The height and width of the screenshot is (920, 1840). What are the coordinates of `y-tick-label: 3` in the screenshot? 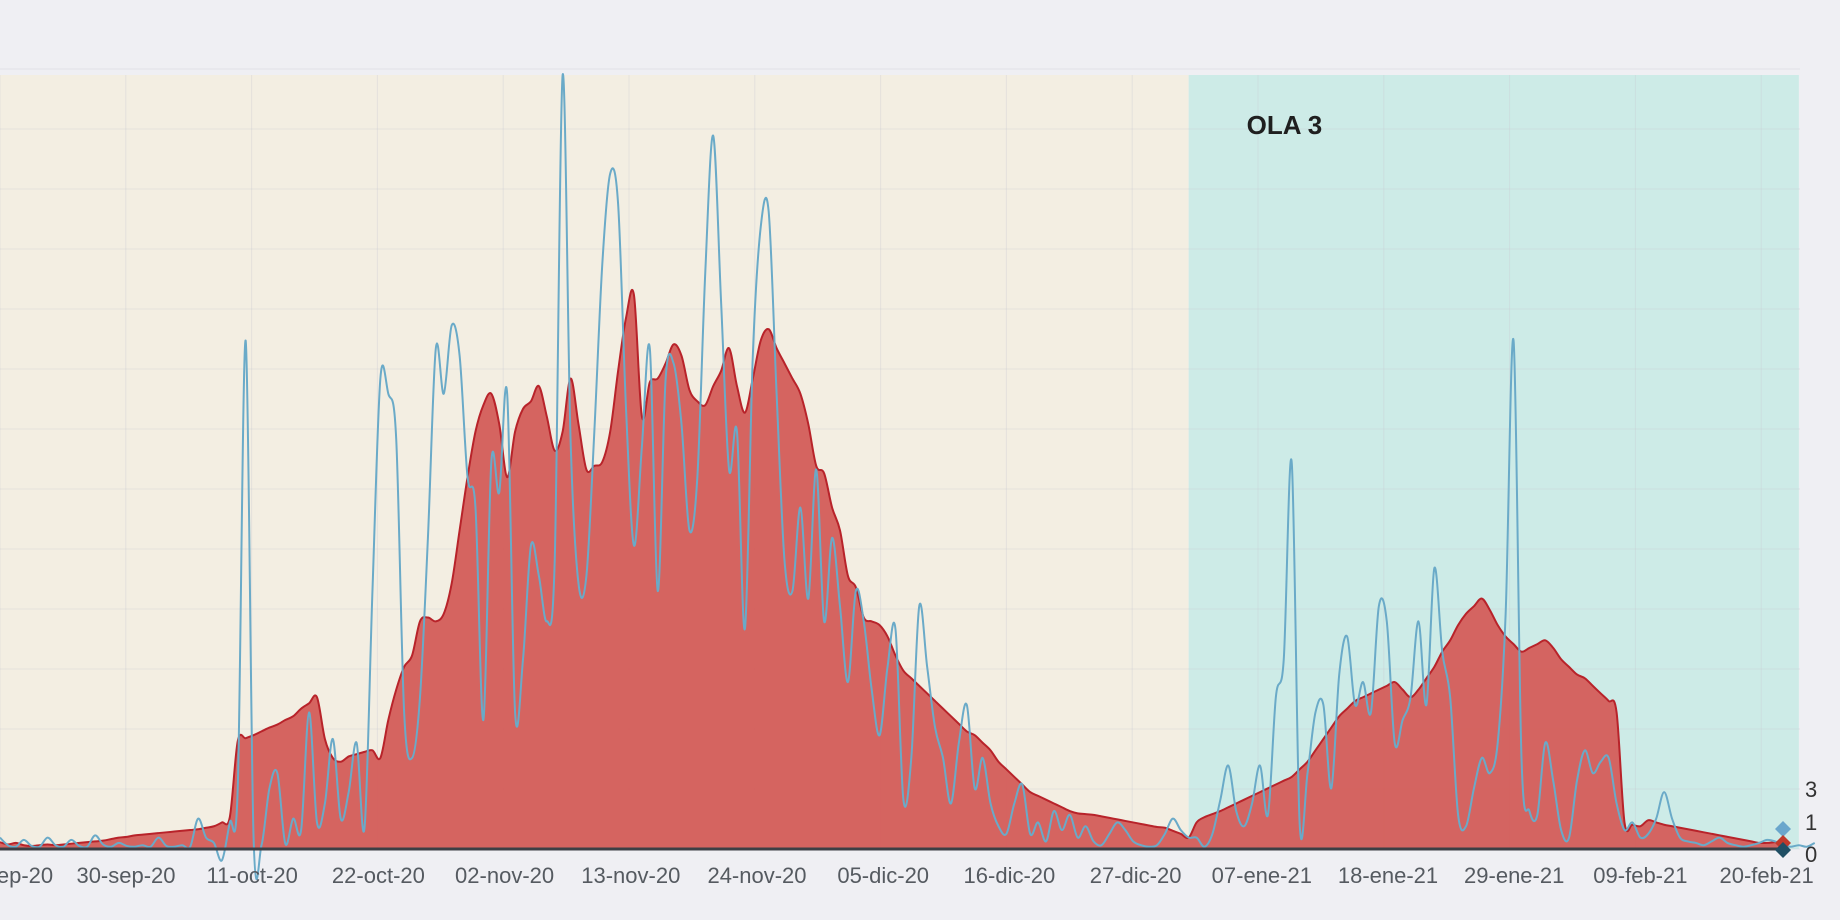 It's located at (1811, 789).